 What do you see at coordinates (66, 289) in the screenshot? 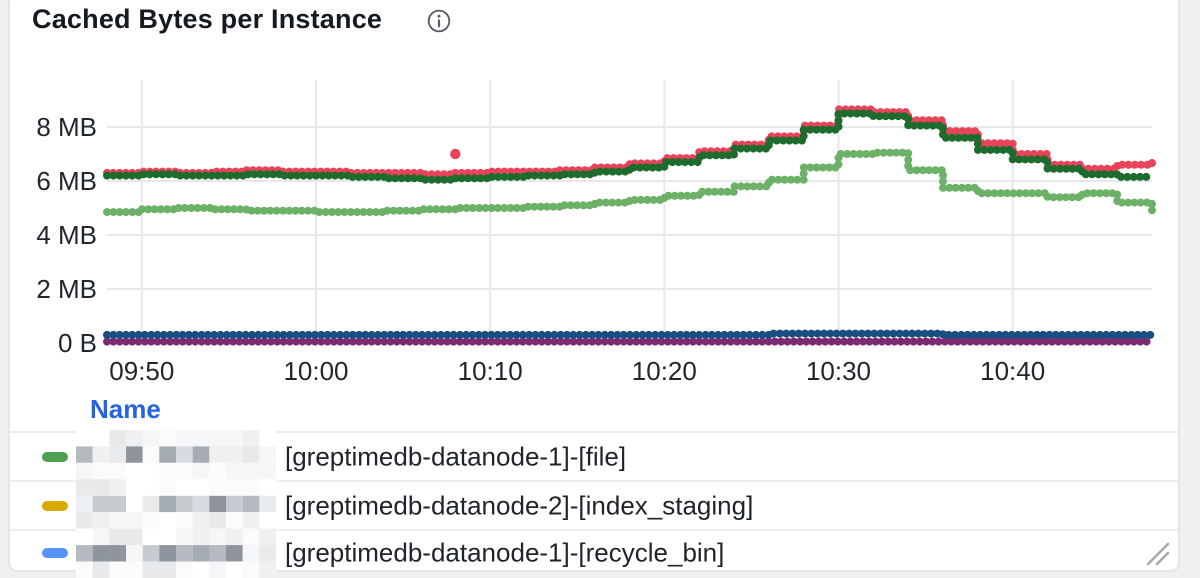
I see `y-axis-label: 2 MB` at bounding box center [66, 289].